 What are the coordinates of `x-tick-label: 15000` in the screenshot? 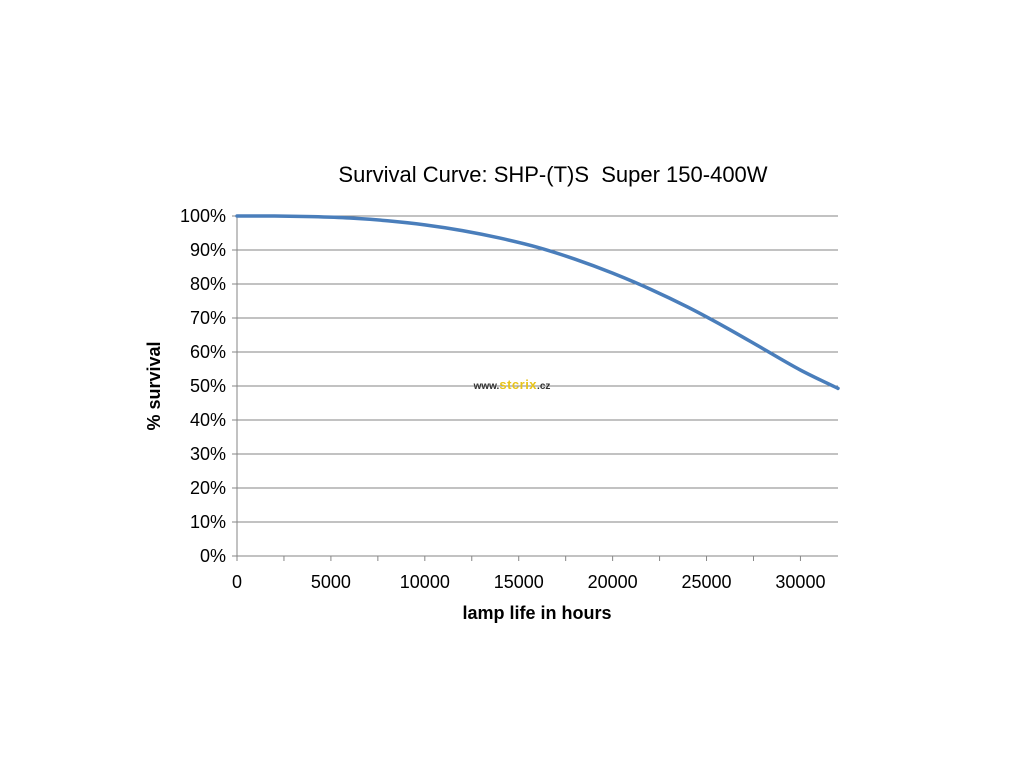 It's located at (519, 582).